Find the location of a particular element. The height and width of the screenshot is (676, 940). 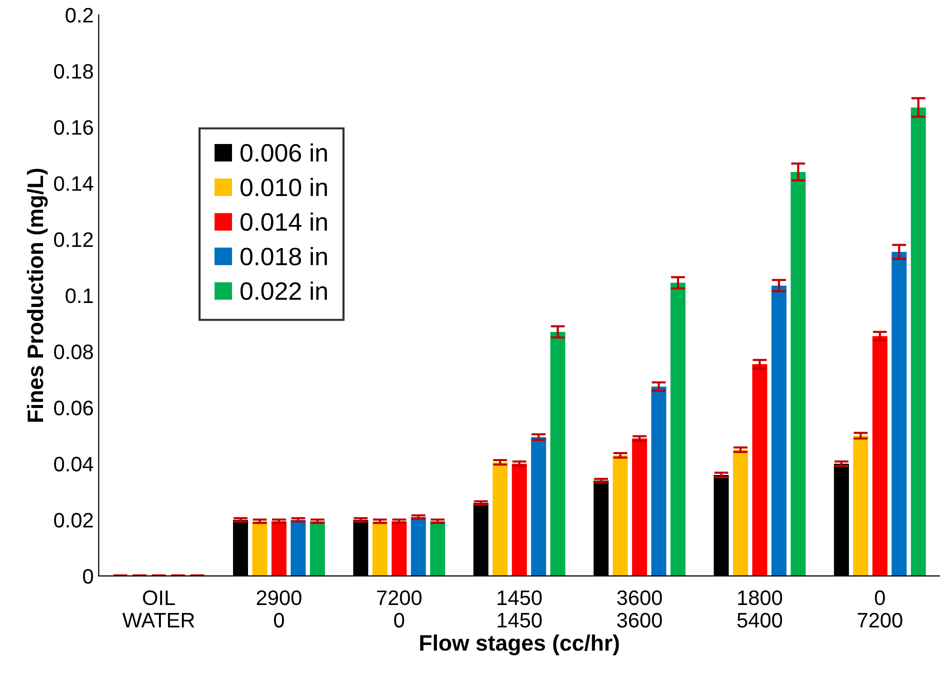

y-tick-label: 0.18 is located at coordinates (73, 71).